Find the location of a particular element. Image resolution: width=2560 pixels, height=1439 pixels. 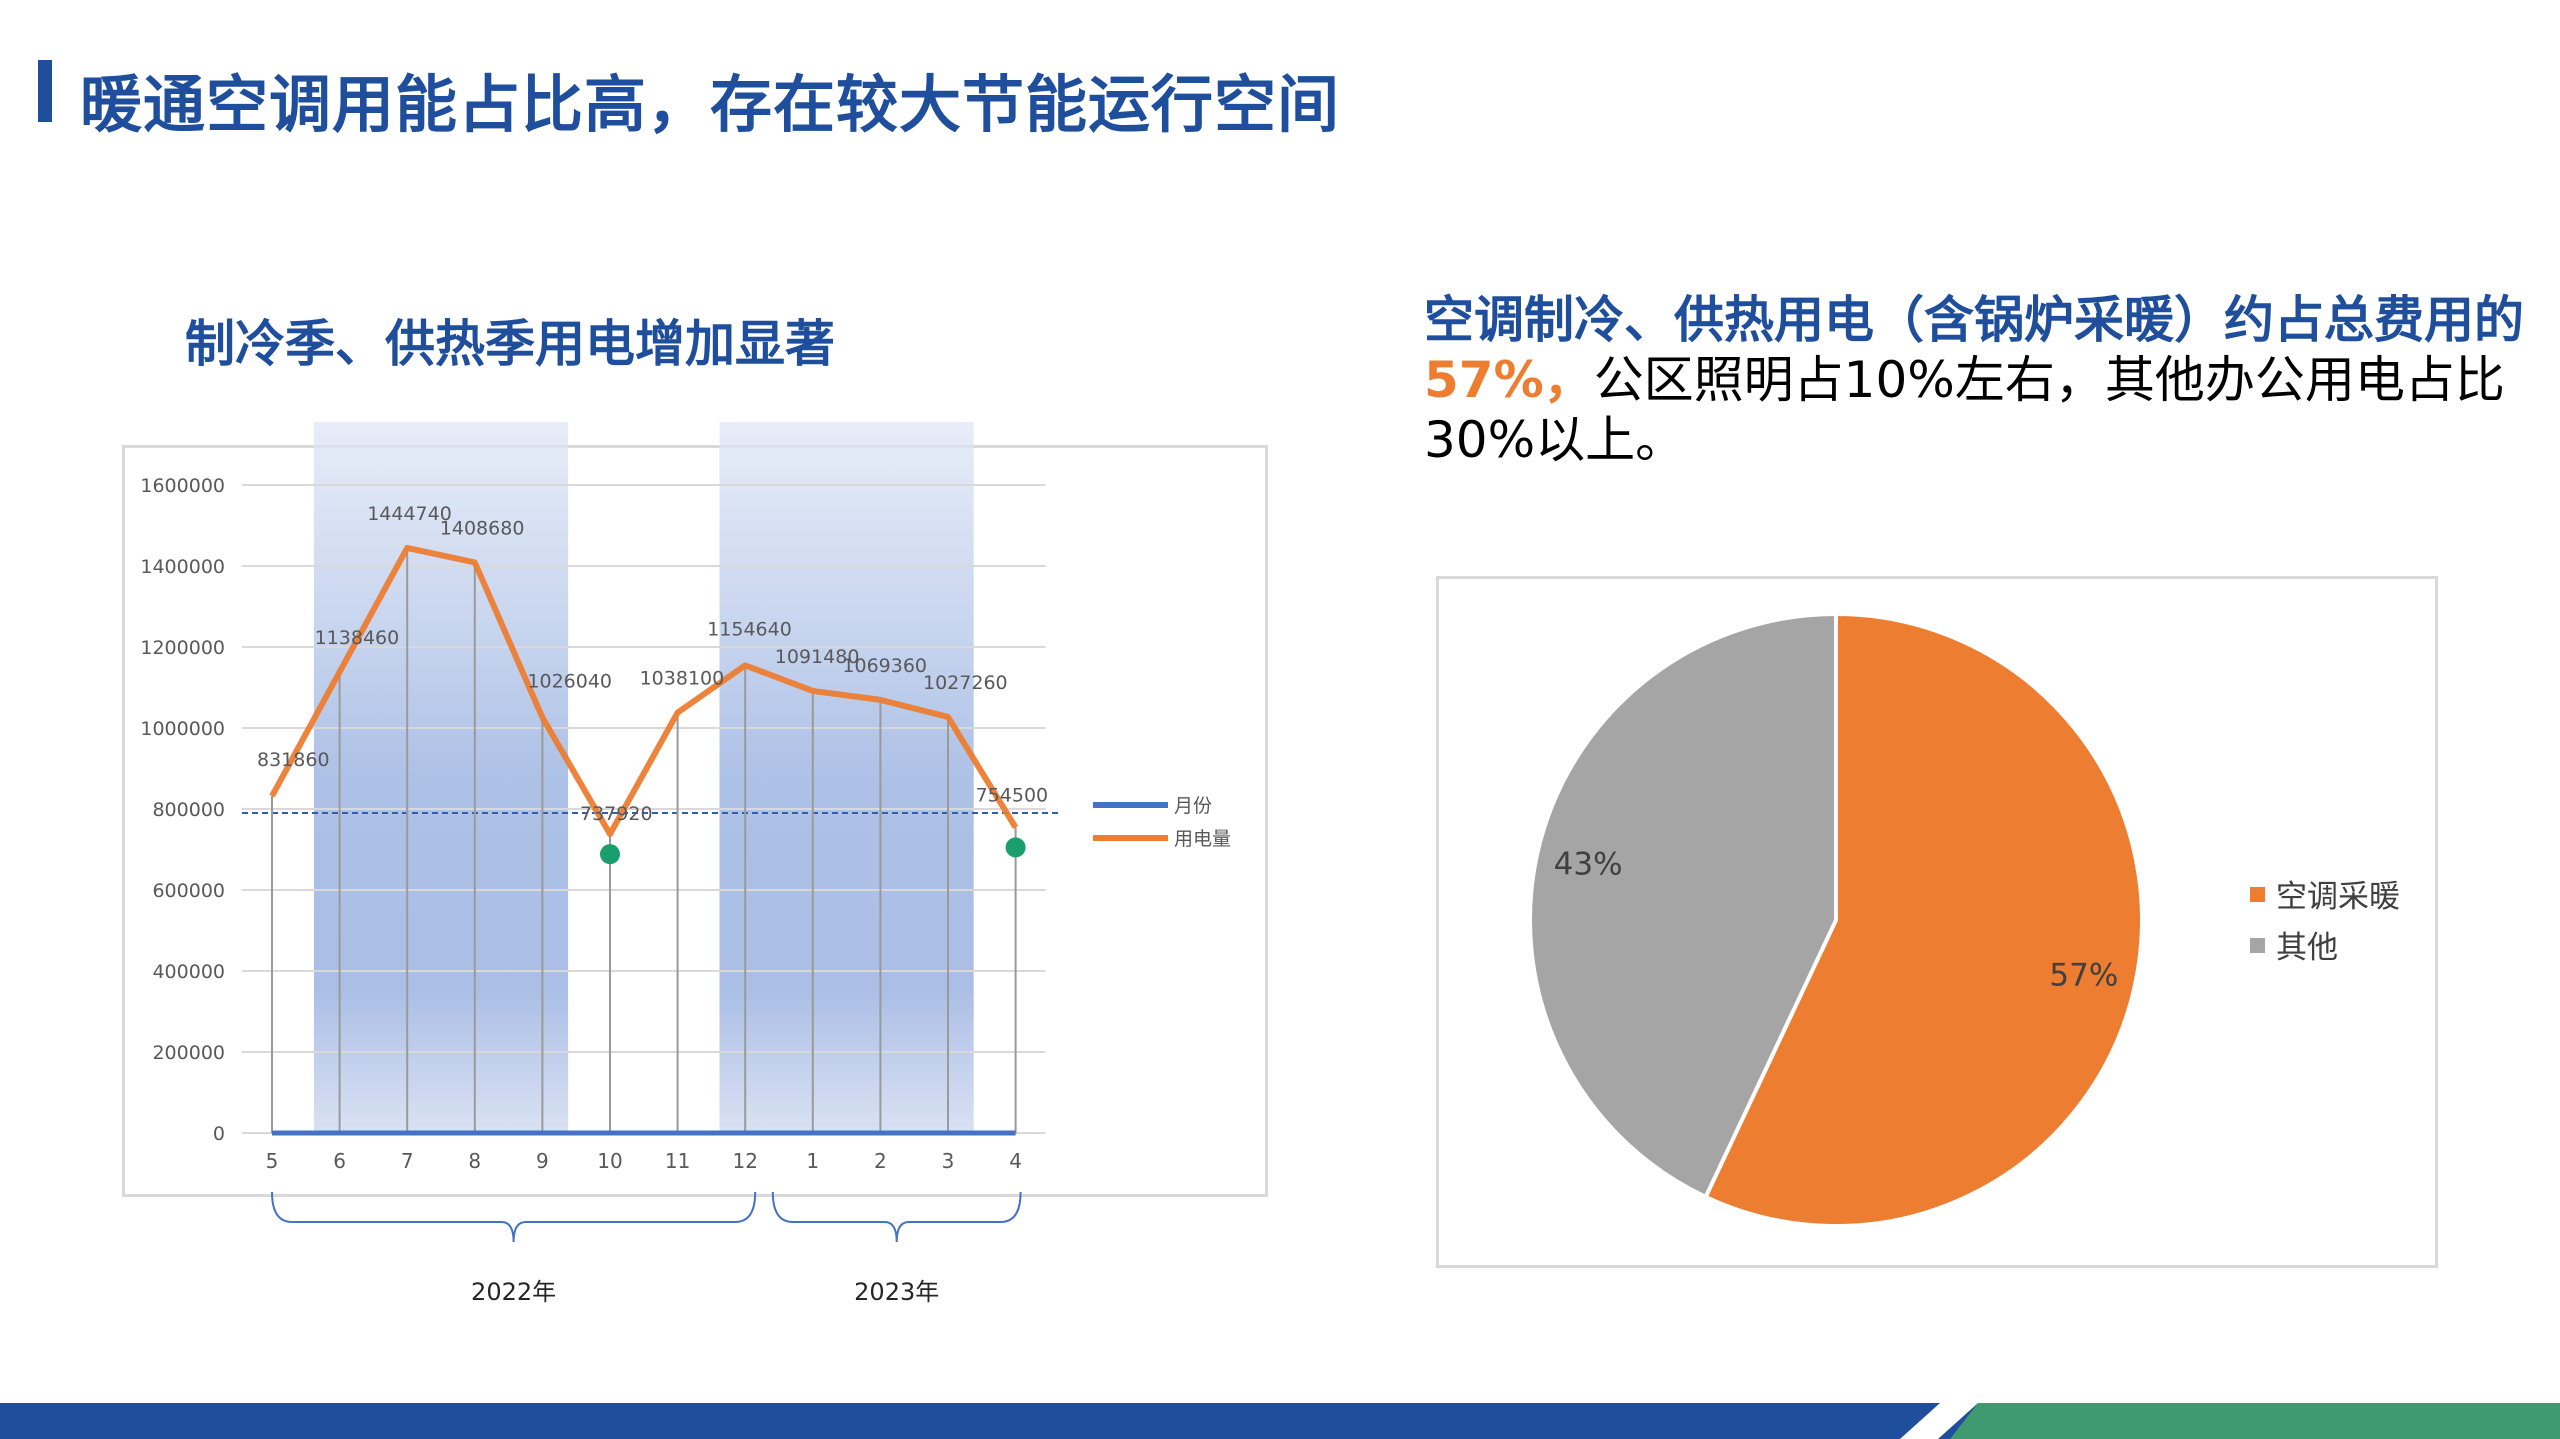

legend-label: 月份 is located at coordinates (1193, 806).